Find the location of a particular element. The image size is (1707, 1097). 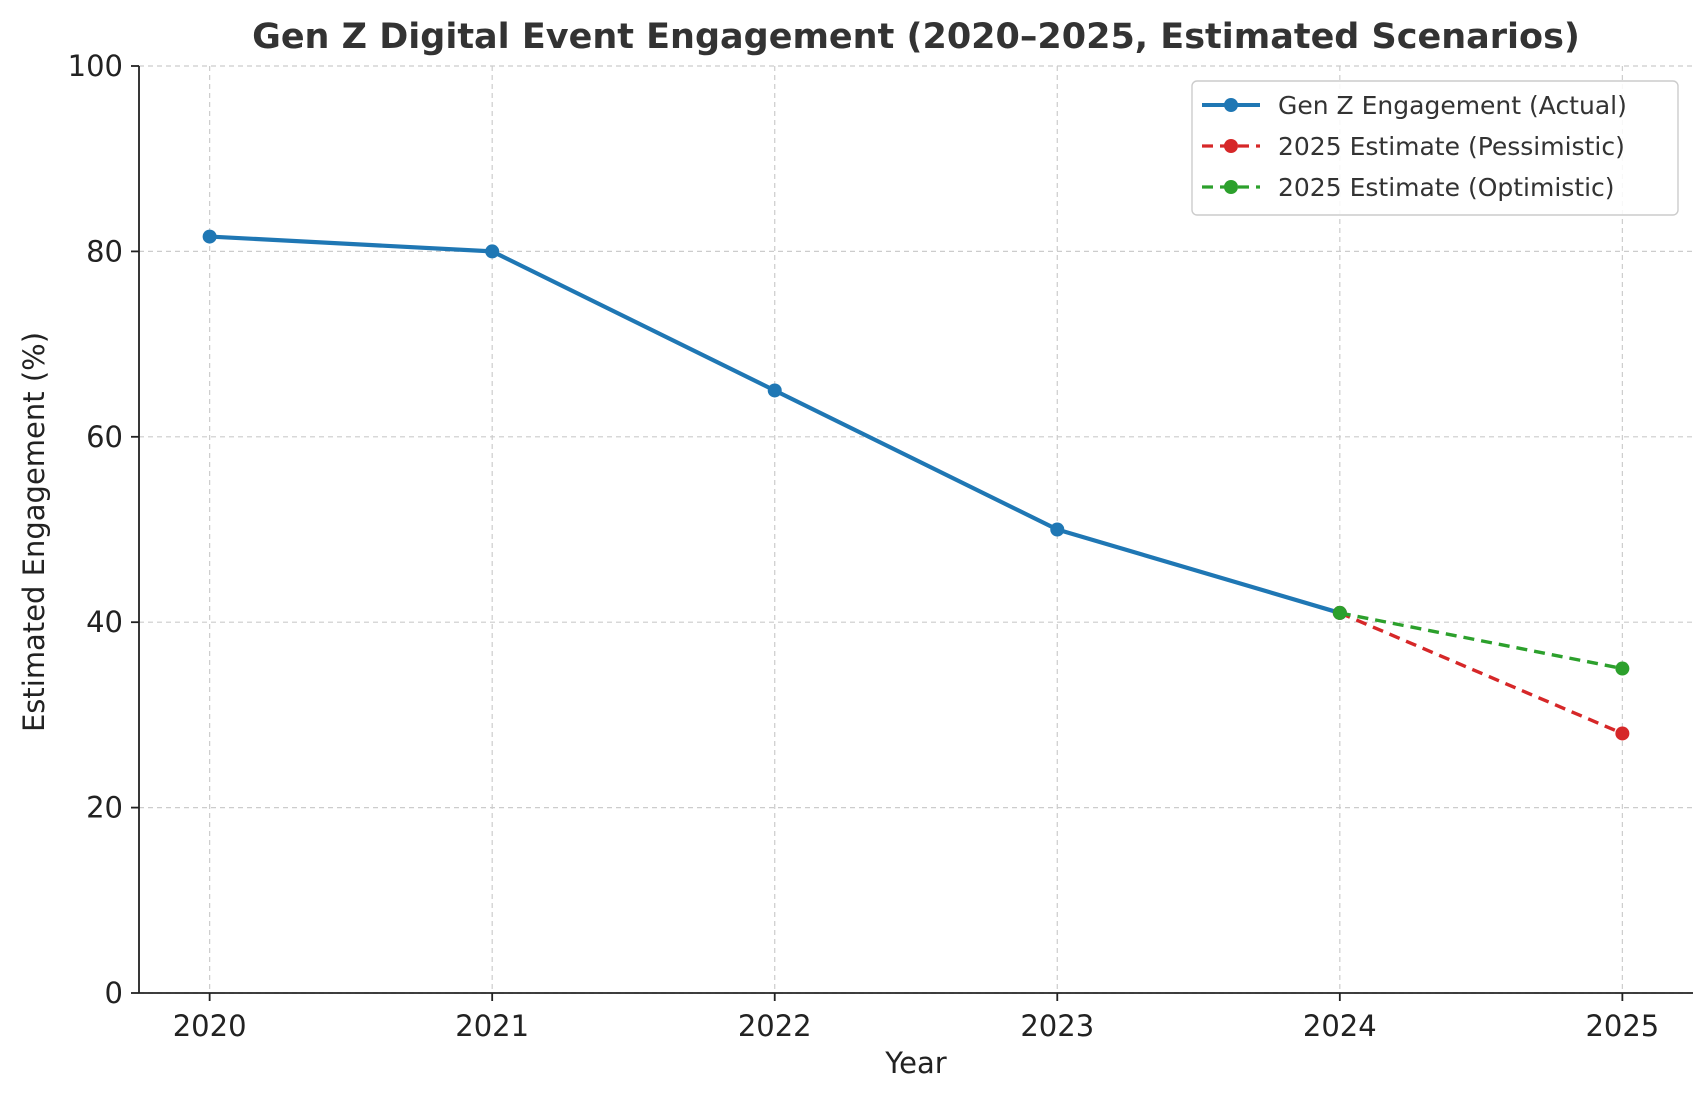

x-tick-label: 2020 is located at coordinates (210, 1026).